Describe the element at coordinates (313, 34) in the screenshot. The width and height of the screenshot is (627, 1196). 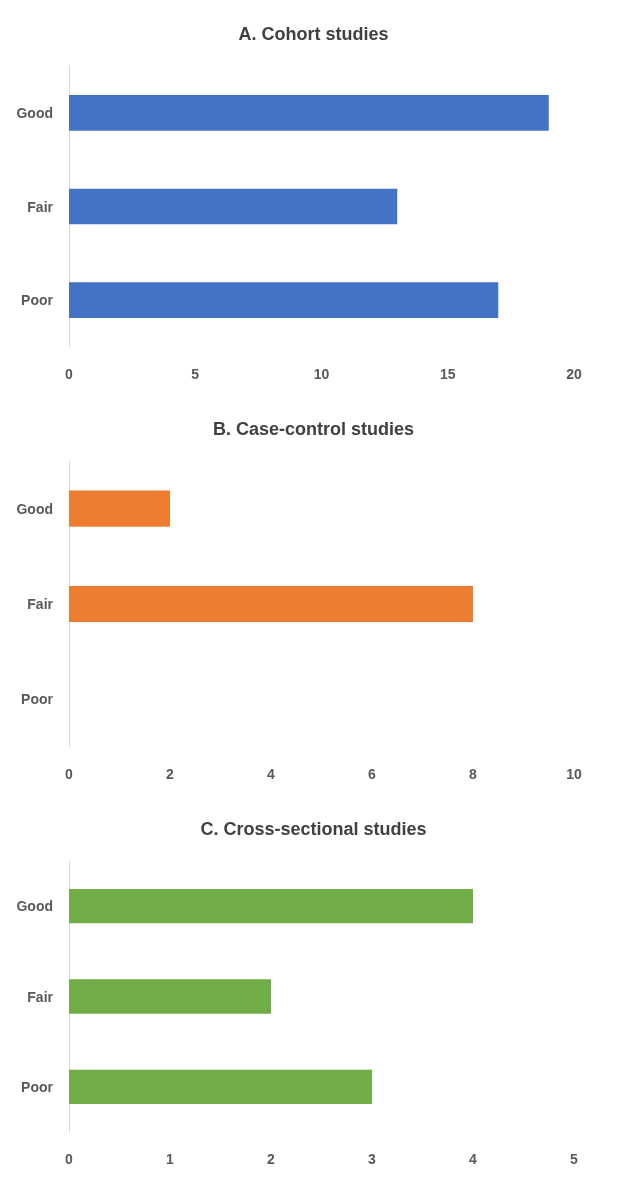
I see `chart-title: A. Cohort studies` at that location.